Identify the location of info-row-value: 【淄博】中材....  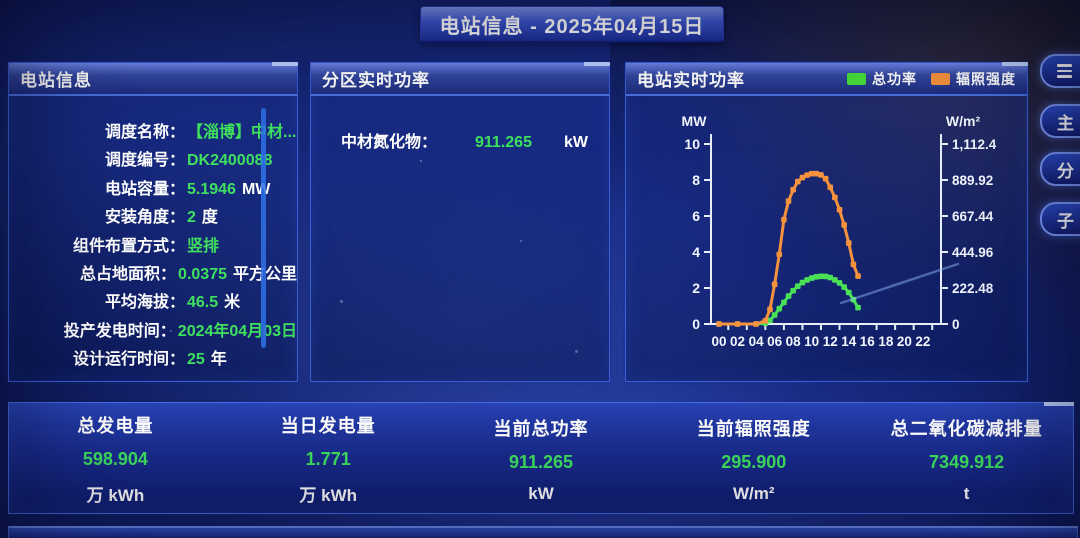
(242, 132).